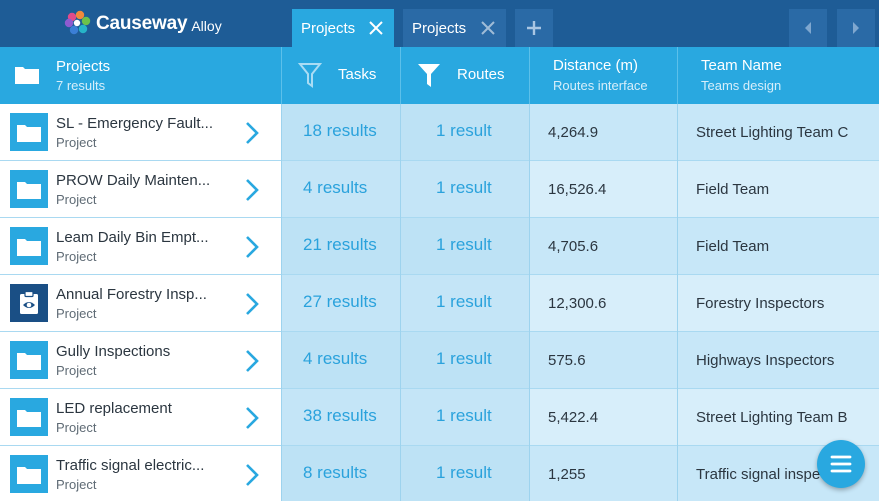 This screenshot has height=501, width=879. Describe the element at coordinates (140, 75) in the screenshot. I see `column-header-projects: Projects 7 results` at that location.